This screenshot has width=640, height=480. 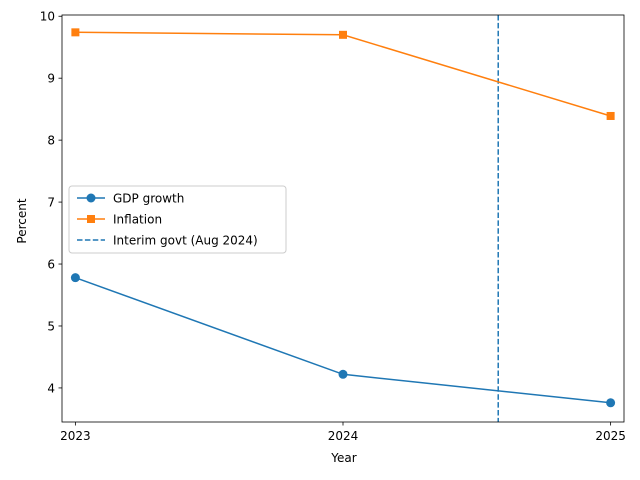 I want to click on x-tick-label: 2025, so click(x=610, y=436).